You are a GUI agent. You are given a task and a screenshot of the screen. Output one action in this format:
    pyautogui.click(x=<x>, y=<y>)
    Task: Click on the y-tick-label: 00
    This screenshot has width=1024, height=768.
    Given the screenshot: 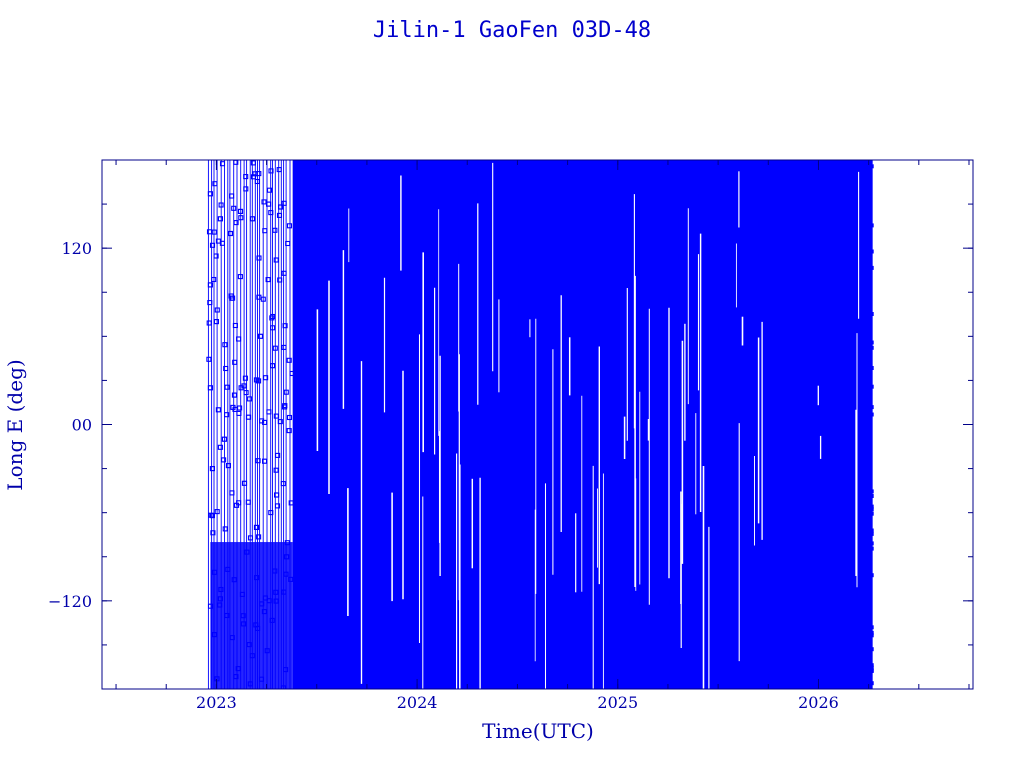 What is the action you would take?
    pyautogui.click(x=82, y=425)
    